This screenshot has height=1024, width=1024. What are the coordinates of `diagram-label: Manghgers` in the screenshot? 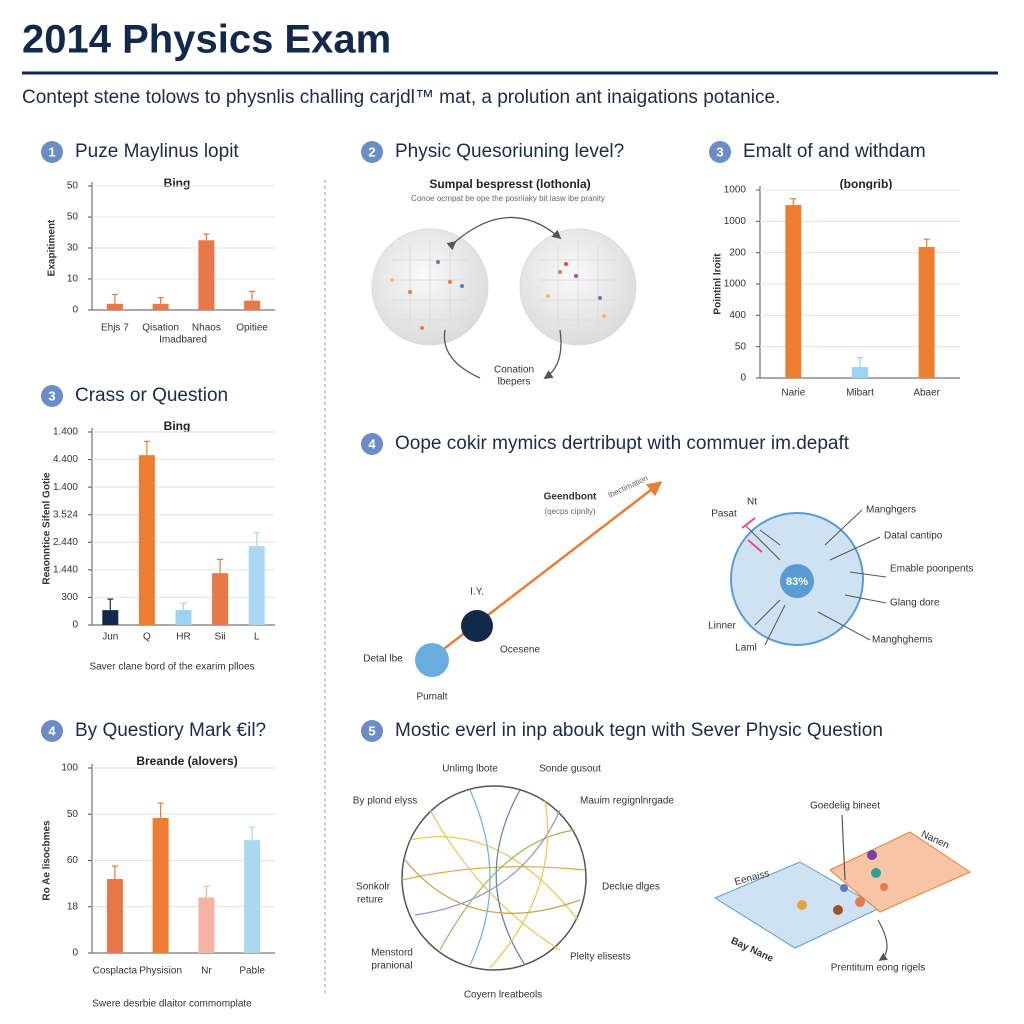 It's located at (891, 510).